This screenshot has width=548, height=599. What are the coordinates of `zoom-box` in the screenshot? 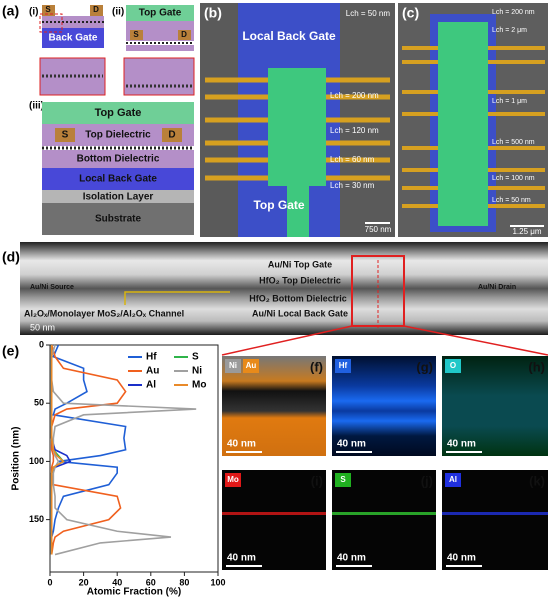 It's located at (51, 23).